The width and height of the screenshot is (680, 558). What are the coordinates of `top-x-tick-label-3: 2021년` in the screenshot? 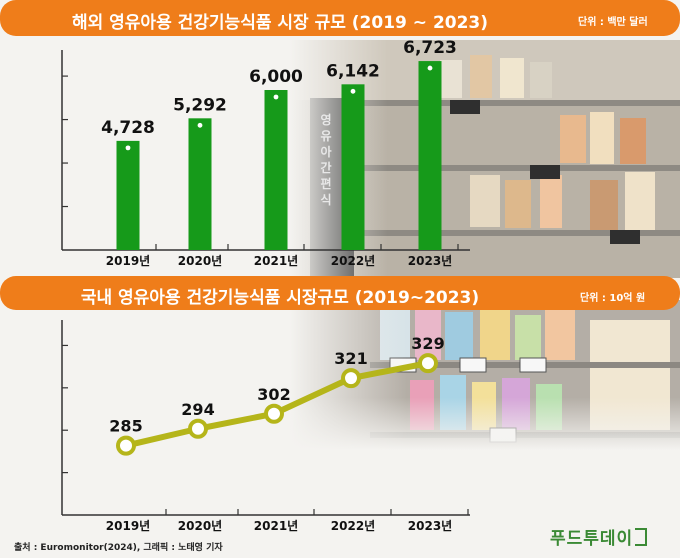 It's located at (276, 261).